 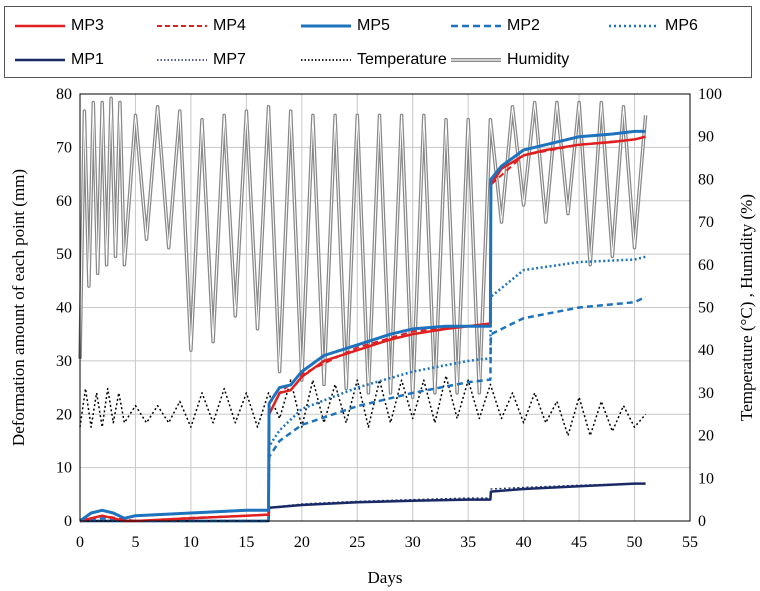 I want to click on legend-item-mp7: MP7, so click(x=201, y=60).